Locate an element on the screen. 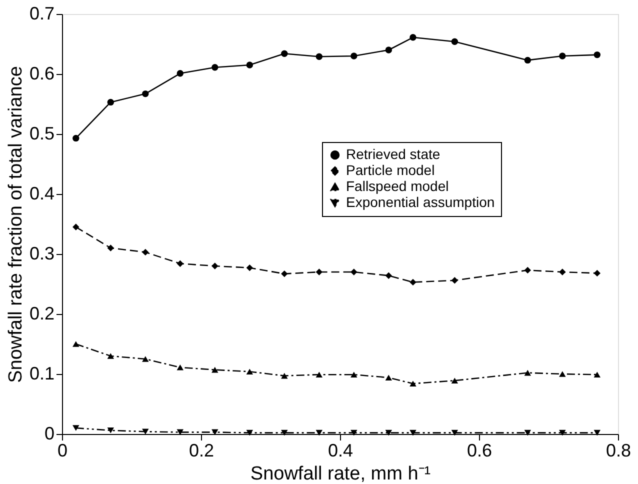 This screenshot has width=638, height=484. y-tick-label: 0.1 is located at coordinates (41, 374).